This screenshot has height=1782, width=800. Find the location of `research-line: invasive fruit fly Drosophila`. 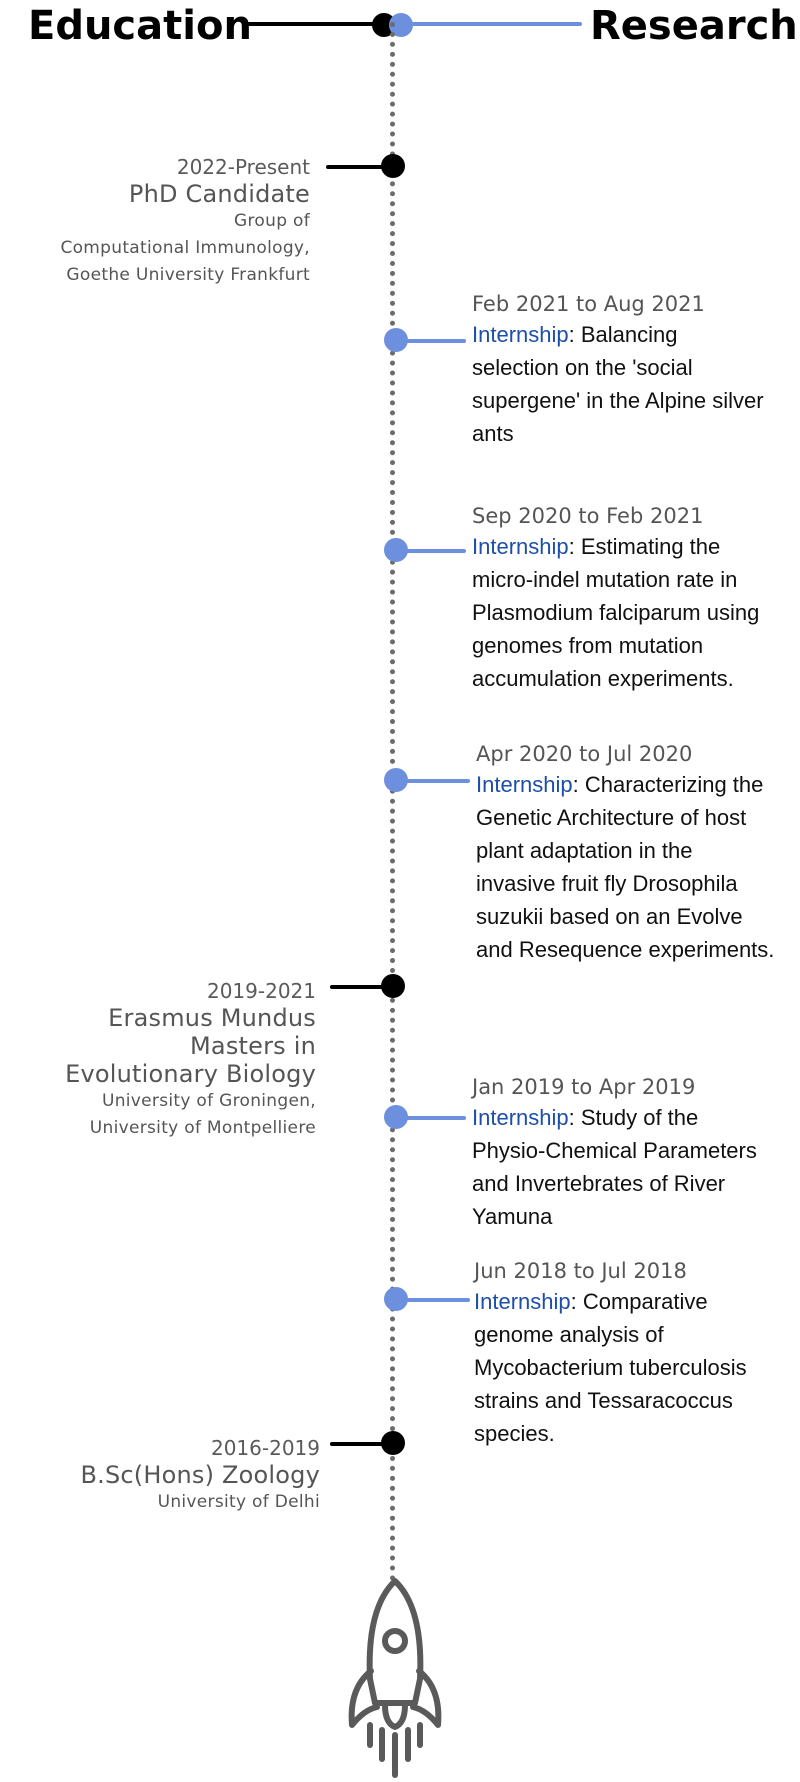

research-line: invasive fruit fly Drosophila is located at coordinates (607, 883).